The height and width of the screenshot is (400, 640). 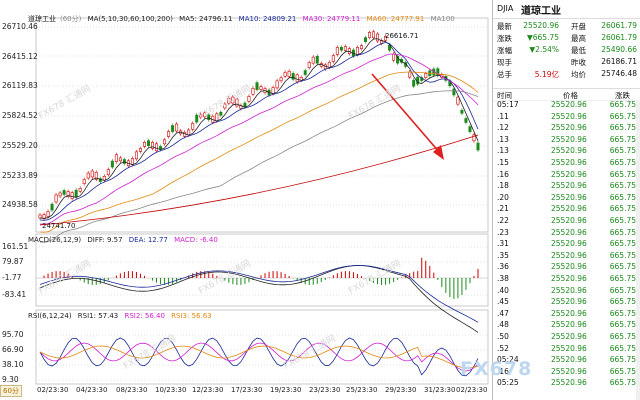 What do you see at coordinates (566, 221) in the screenshot?
I see `tick-row: .22 25520.96 665.75` at bounding box center [566, 221].